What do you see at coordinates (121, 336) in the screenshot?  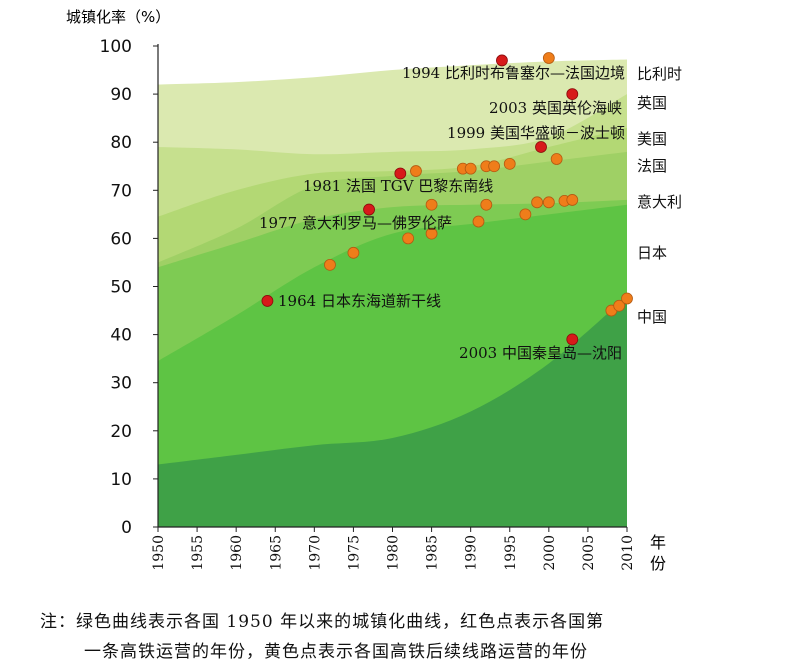 I see `y-tick-label: 40` at bounding box center [121, 336].